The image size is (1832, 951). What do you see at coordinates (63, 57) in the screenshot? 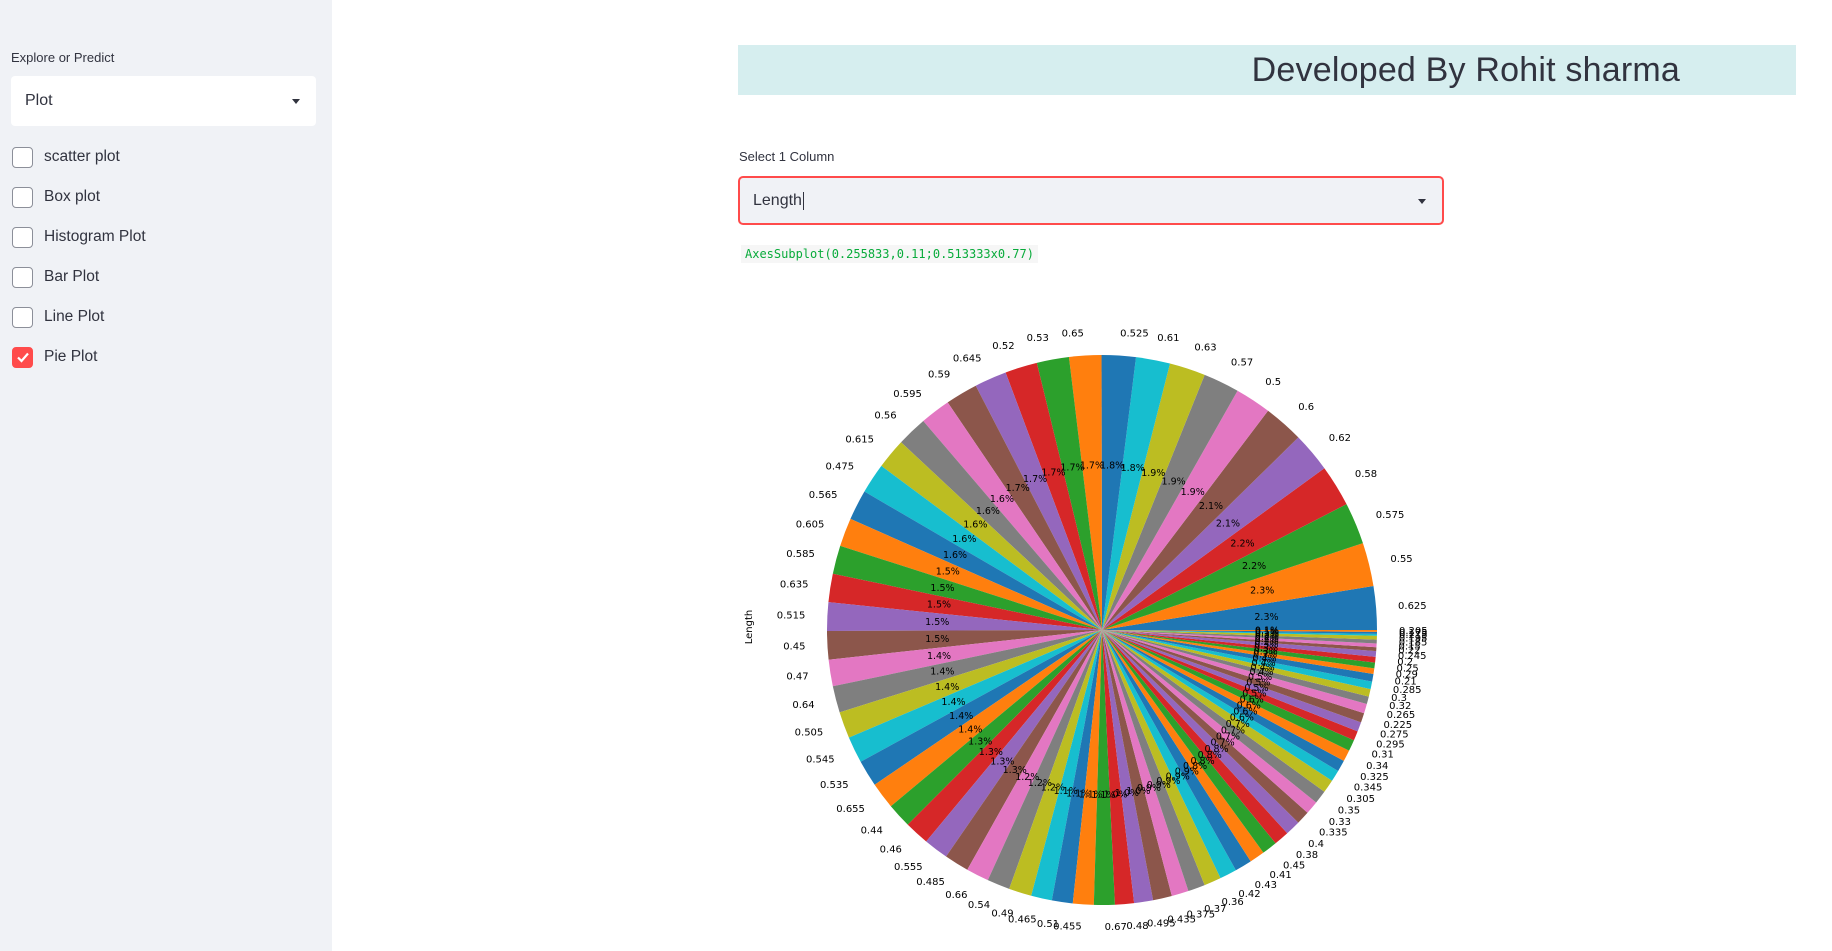
I see `explore-predict-label: Explore or Predict` at bounding box center [63, 57].